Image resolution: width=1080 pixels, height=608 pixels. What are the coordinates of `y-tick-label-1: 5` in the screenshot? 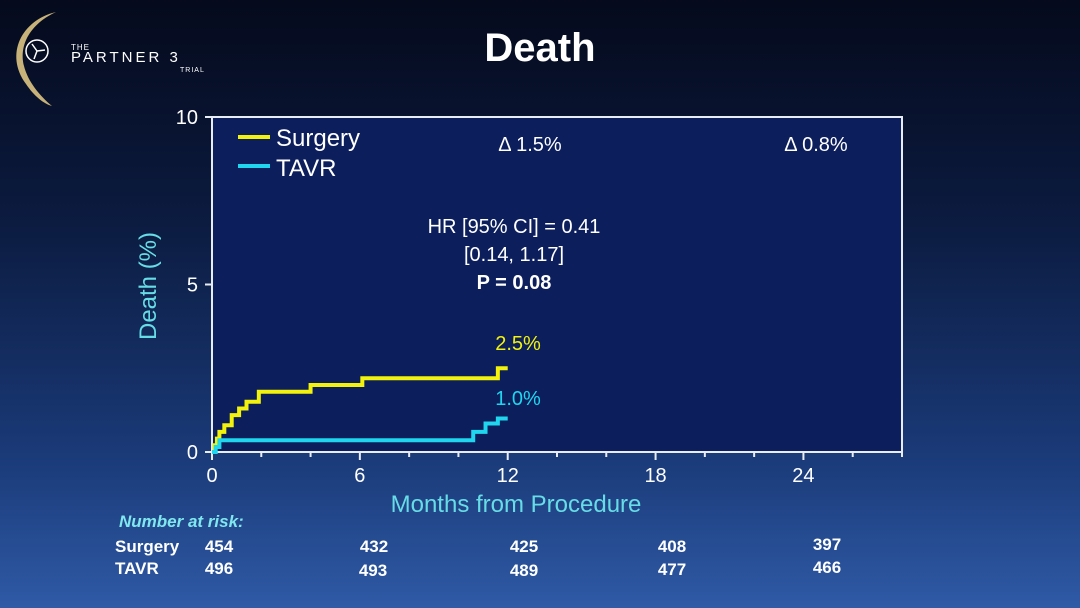 It's located at (192, 286).